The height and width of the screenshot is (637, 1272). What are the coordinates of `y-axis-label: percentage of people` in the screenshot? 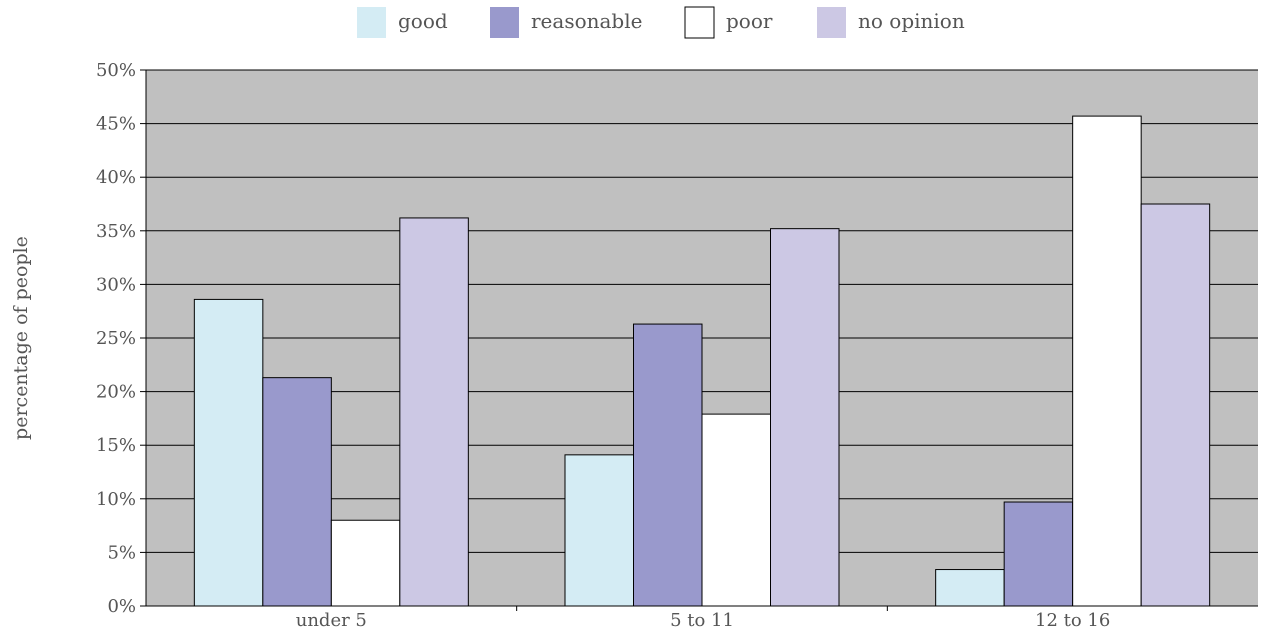 It's located at (21, 338).